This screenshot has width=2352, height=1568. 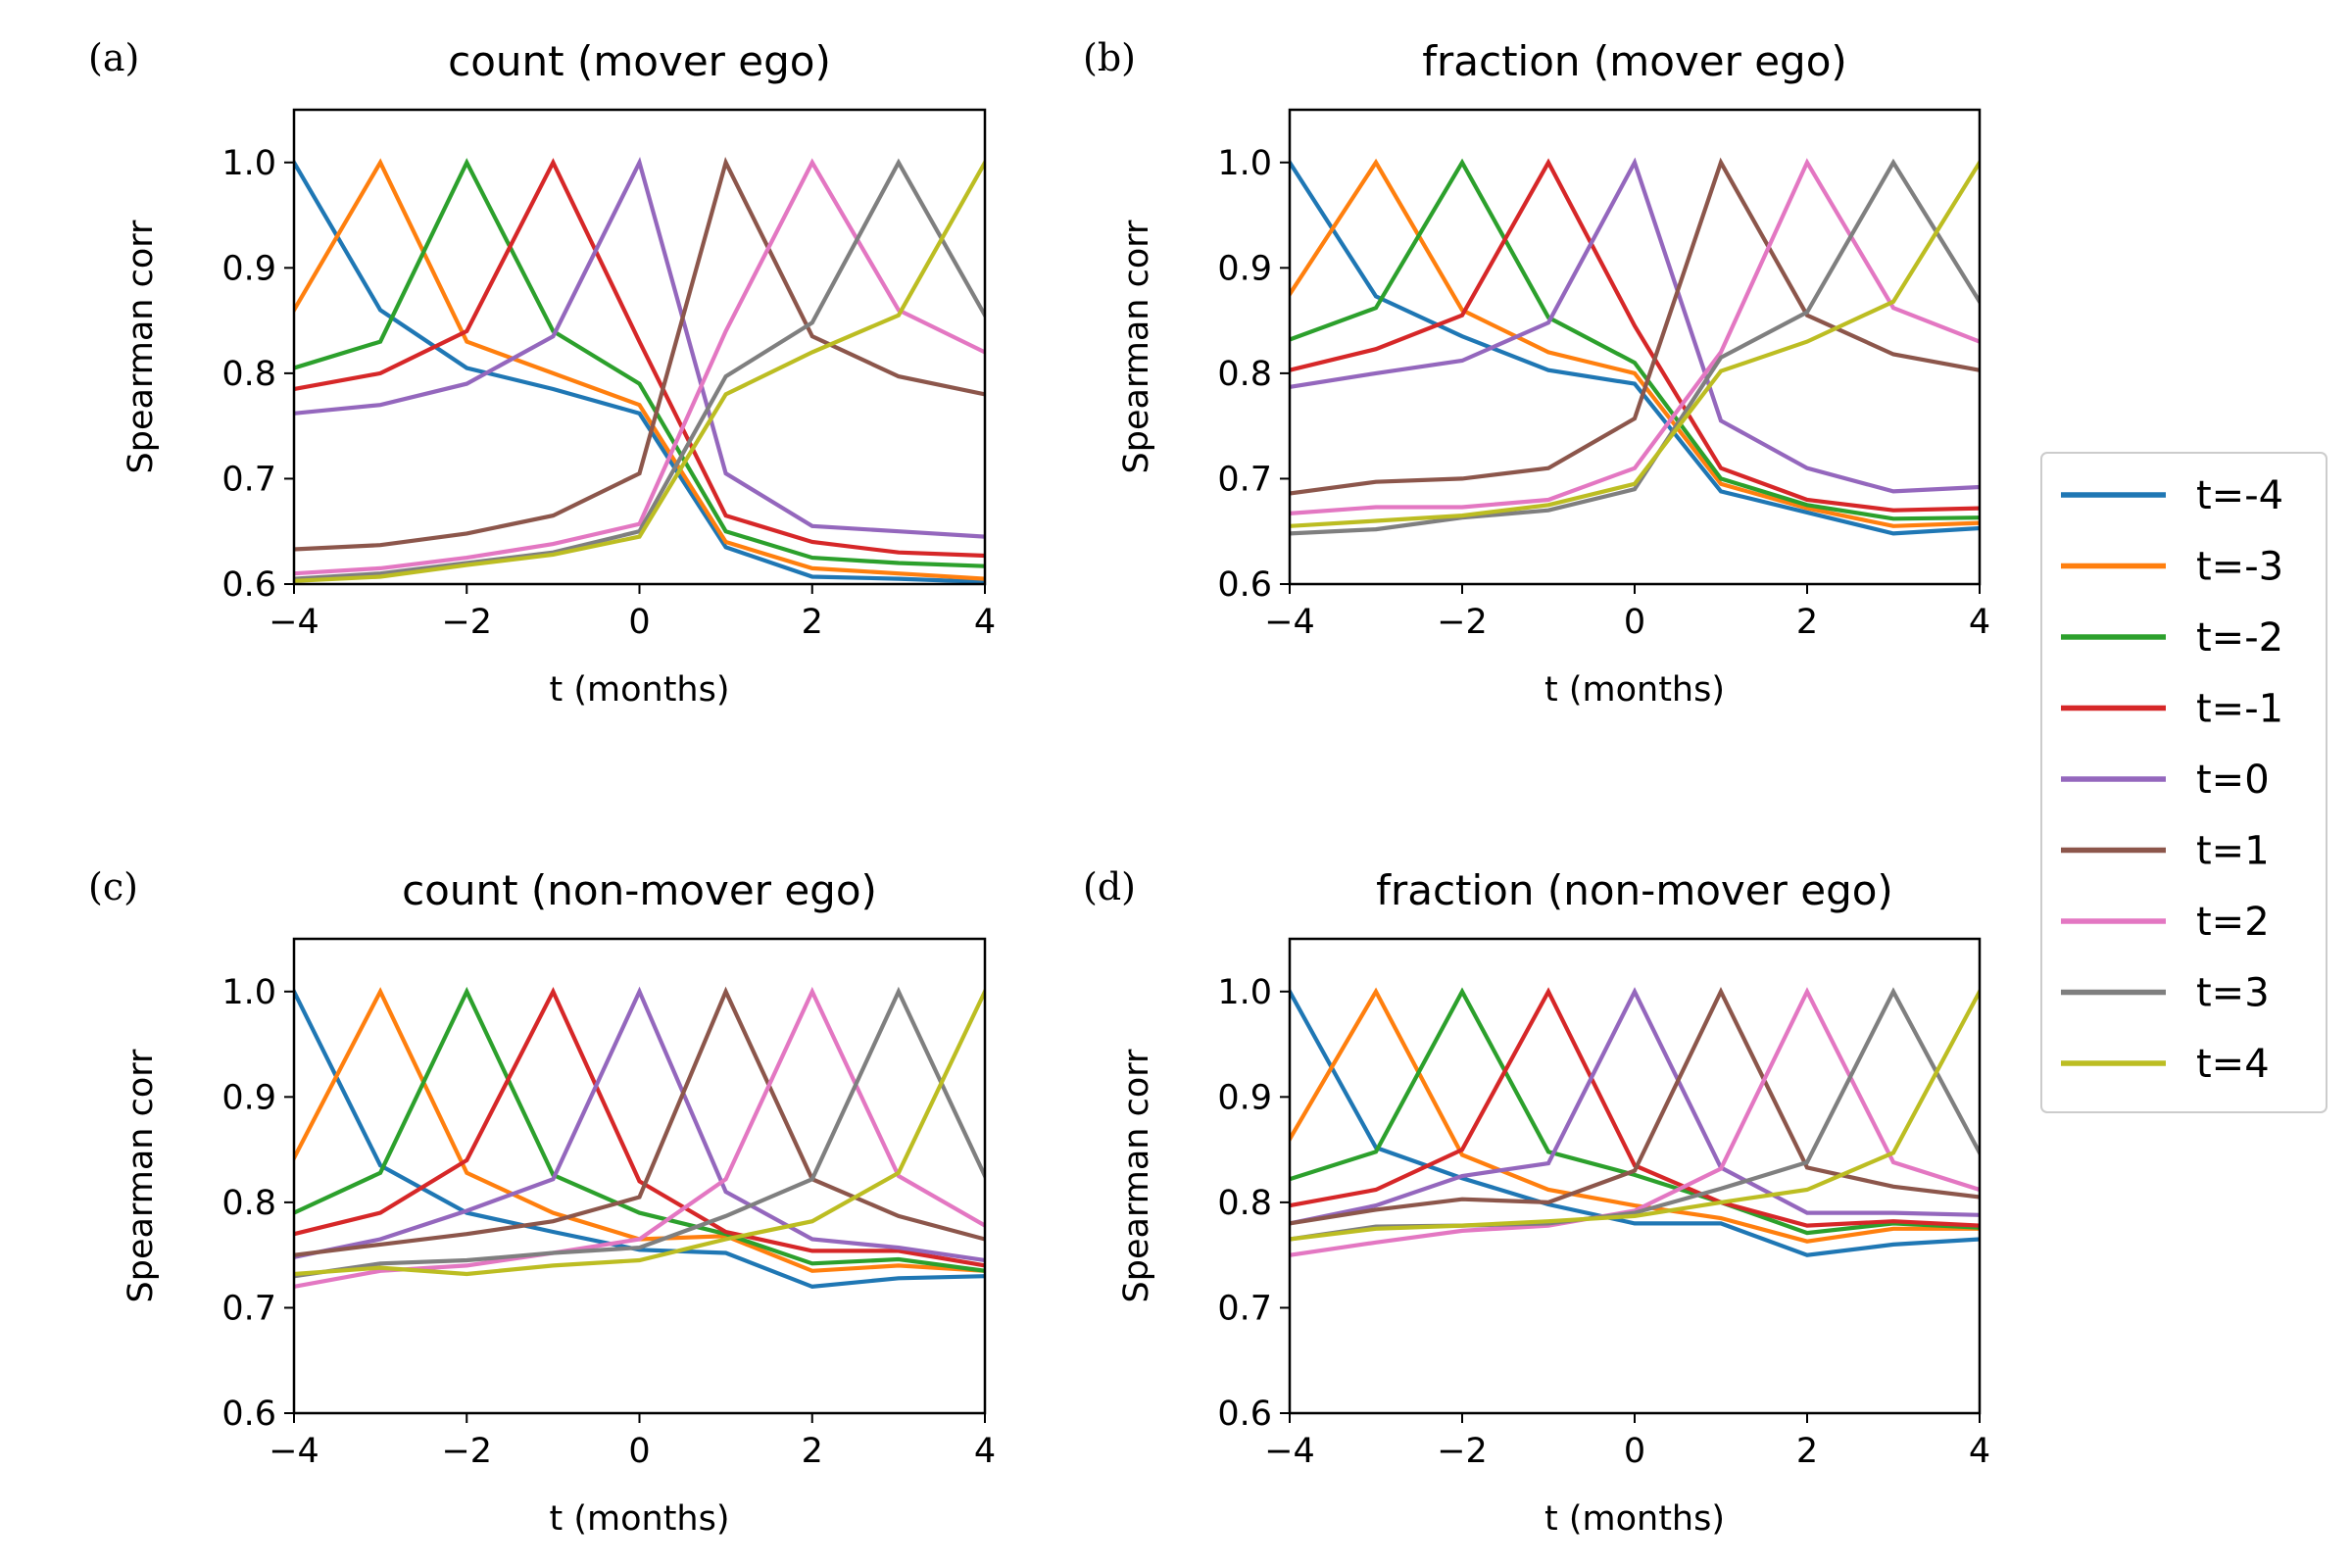 What do you see at coordinates (2239, 638) in the screenshot?
I see `legend-label: t=-2` at bounding box center [2239, 638].